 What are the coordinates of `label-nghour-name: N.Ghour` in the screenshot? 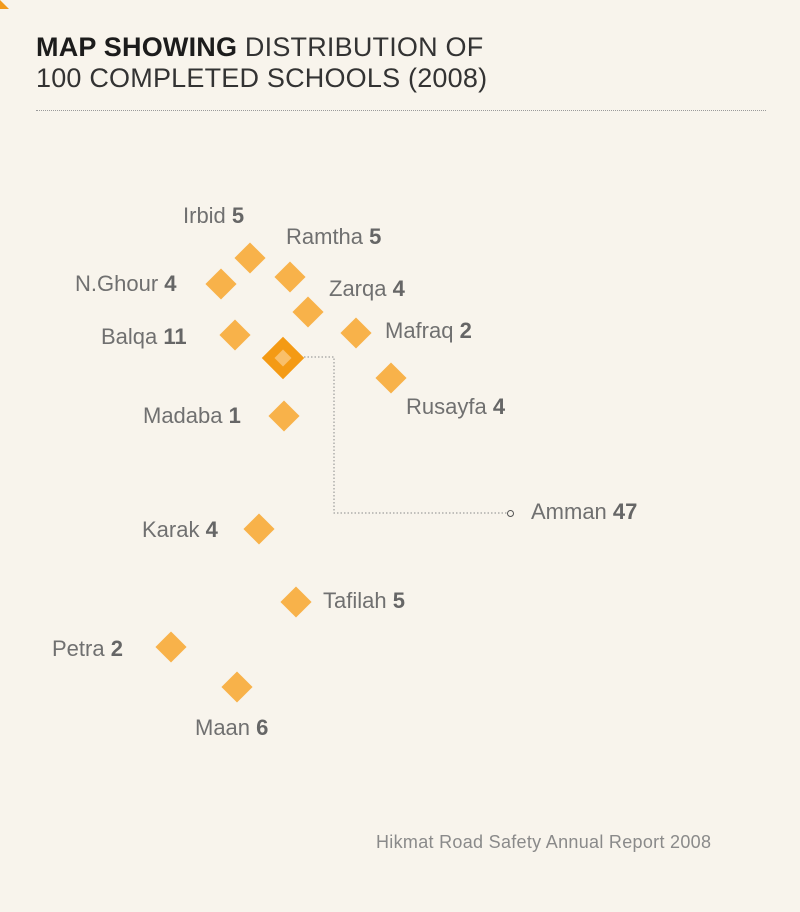 It's located at (117, 283).